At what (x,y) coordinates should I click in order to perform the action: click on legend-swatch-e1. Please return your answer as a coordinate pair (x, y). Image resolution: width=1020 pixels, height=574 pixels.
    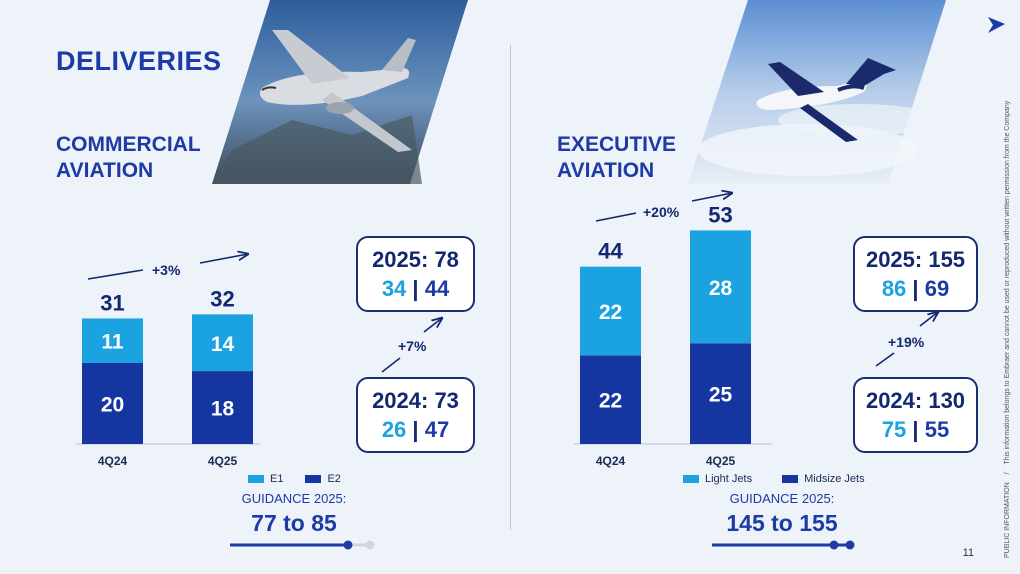
    Looking at the image, I should click on (256, 479).